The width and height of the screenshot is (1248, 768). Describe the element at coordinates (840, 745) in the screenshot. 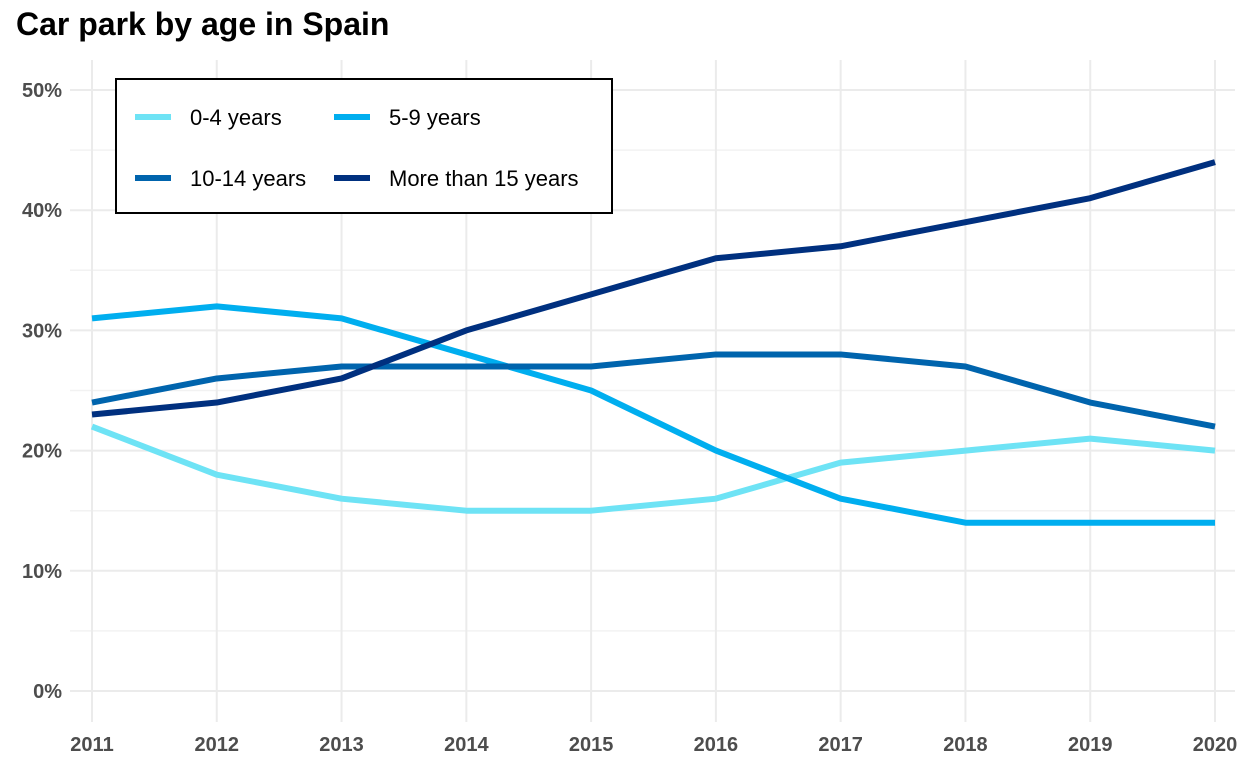

I see `x-tick-label: 2017` at that location.